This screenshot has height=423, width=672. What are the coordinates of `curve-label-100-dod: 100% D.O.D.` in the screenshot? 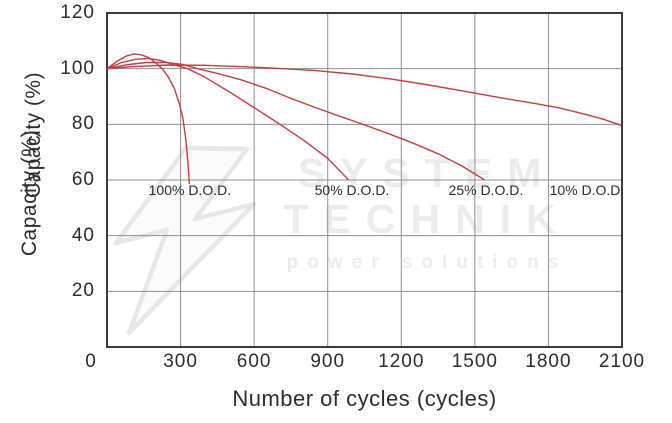 It's located at (190, 189).